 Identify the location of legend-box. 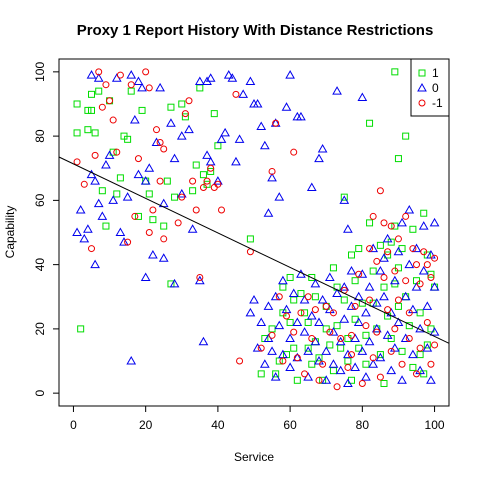
(430, 87).